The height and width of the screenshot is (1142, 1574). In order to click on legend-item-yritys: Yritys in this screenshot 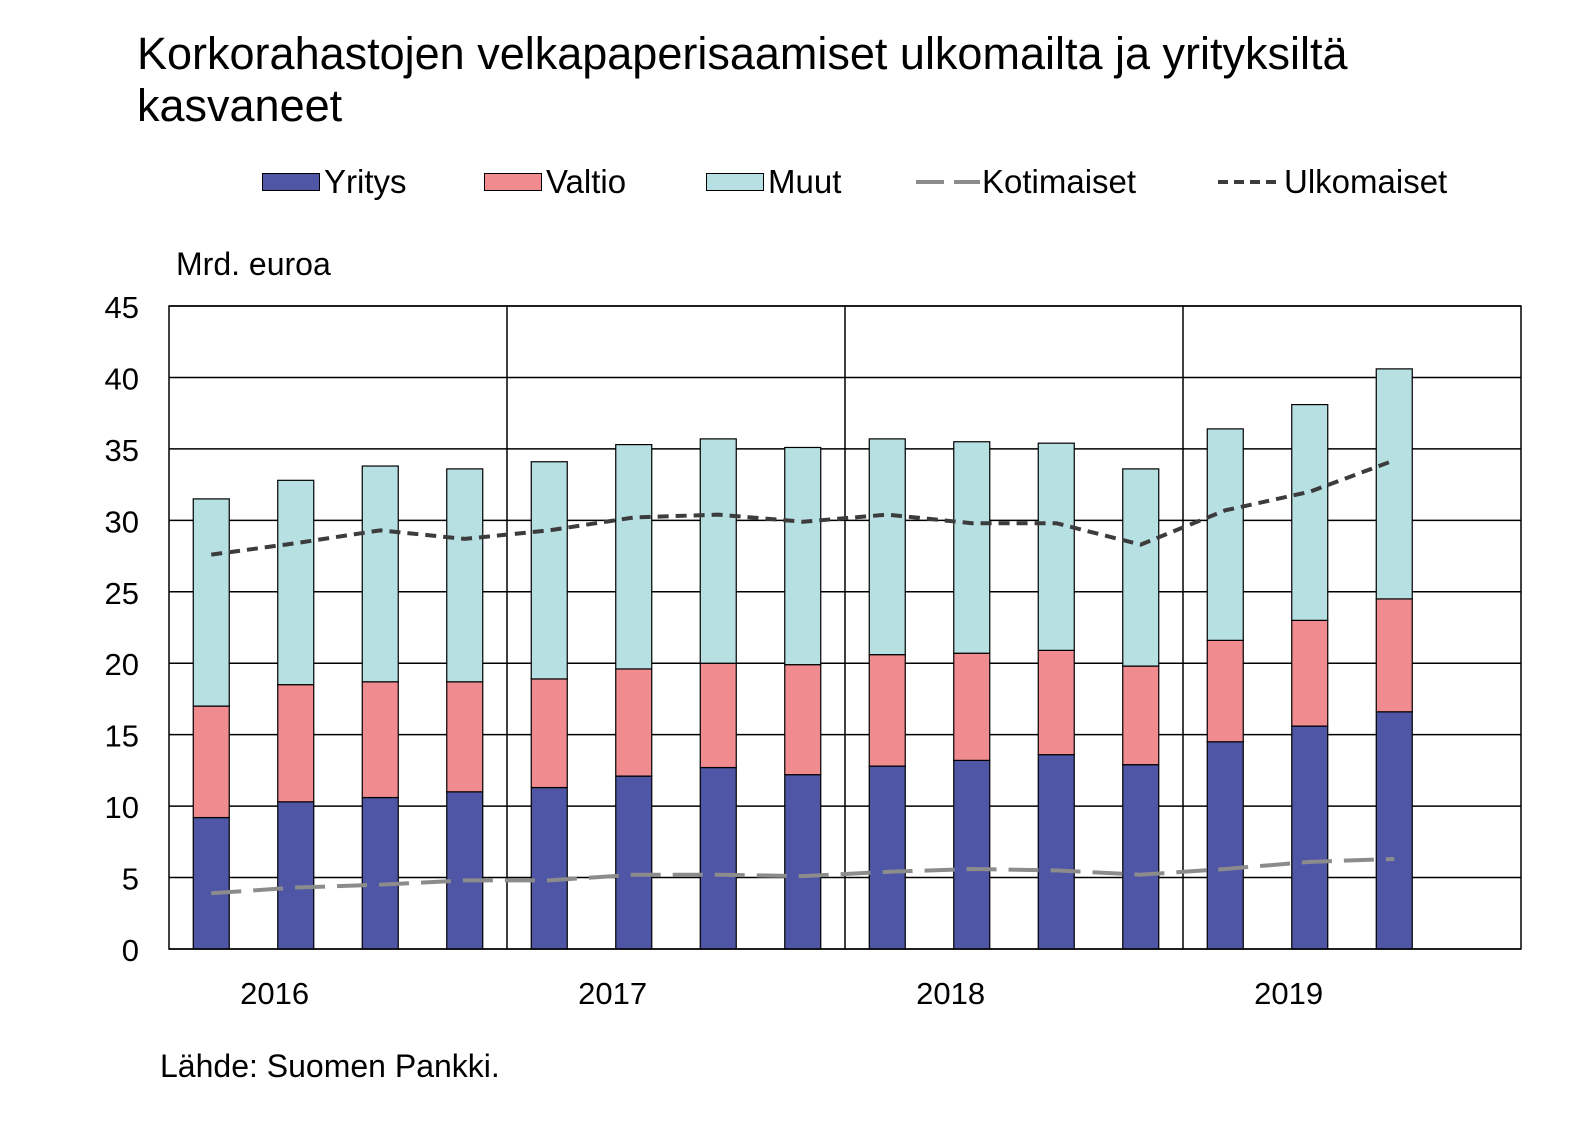, I will do `click(334, 182)`.